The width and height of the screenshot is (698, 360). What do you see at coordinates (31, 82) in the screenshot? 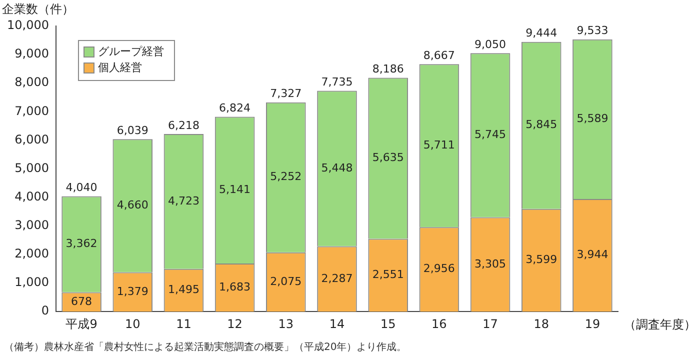
I see `y-tick-label: 8,000` at bounding box center [31, 82].